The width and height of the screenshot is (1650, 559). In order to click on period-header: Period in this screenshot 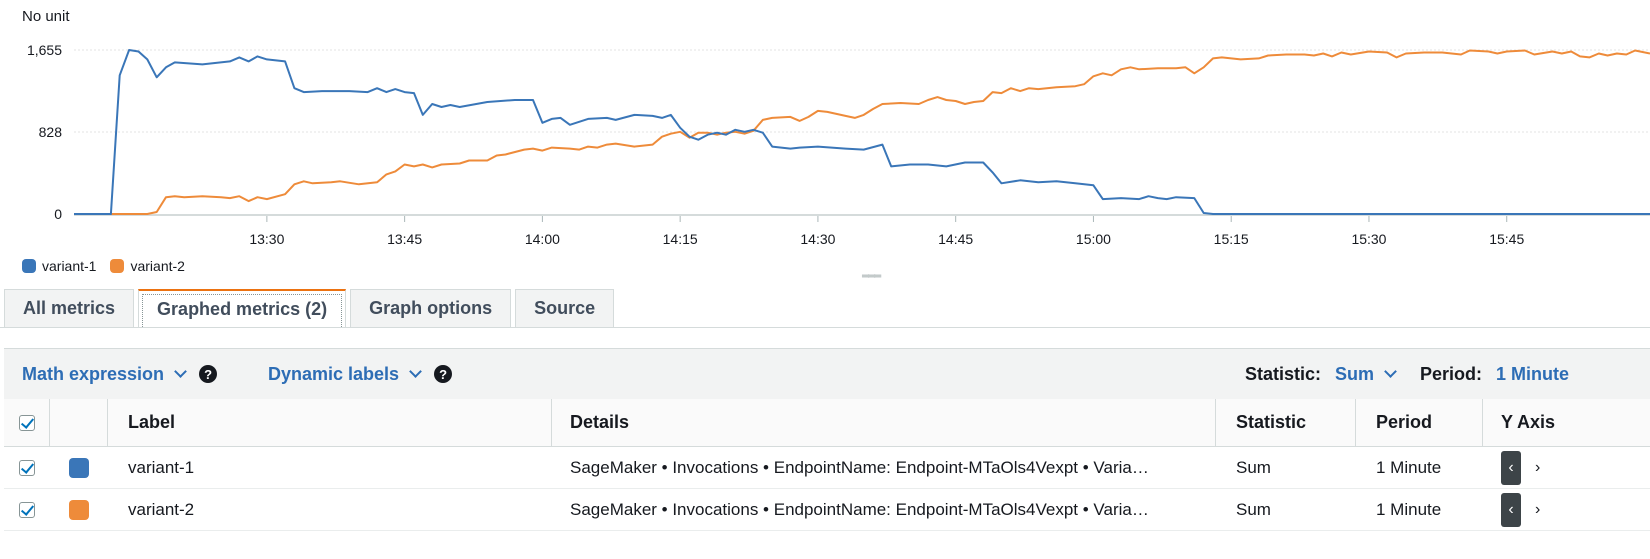, I will do `click(1419, 422)`.